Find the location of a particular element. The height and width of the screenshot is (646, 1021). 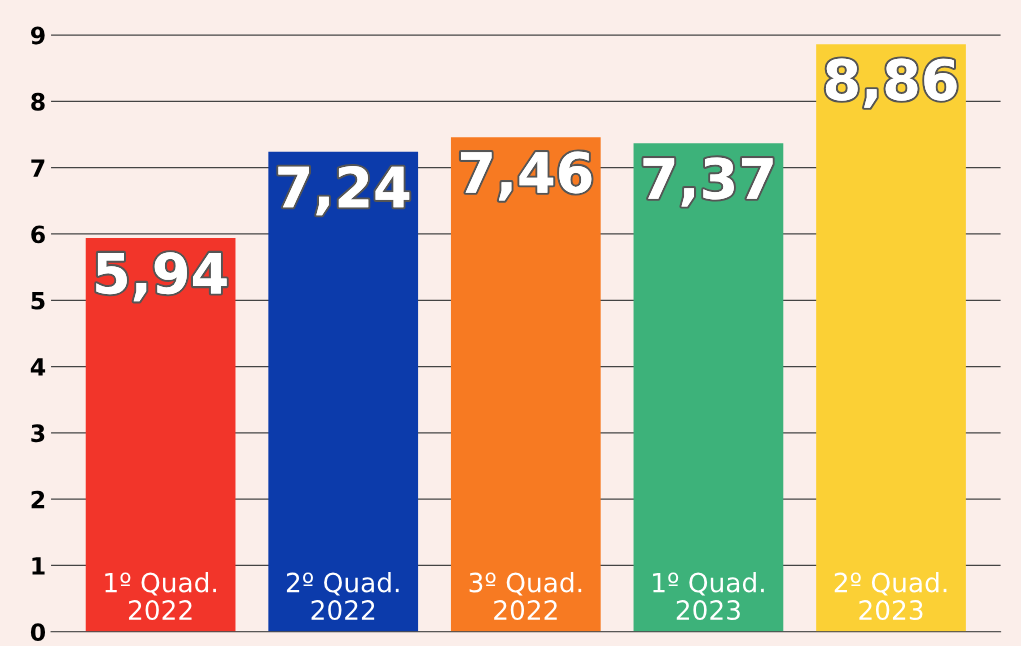

data-label: 7,46 is located at coordinates (526, 176).